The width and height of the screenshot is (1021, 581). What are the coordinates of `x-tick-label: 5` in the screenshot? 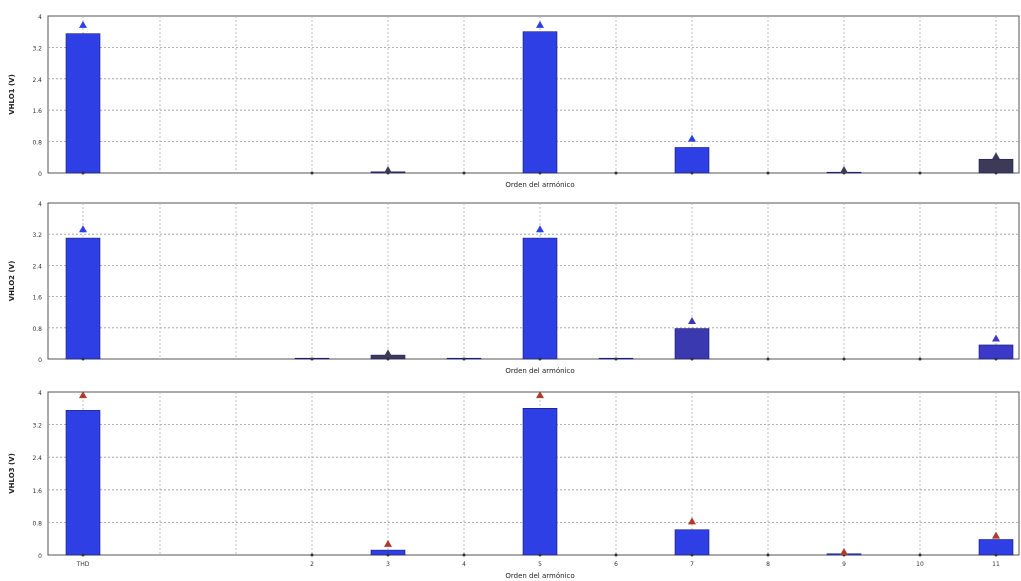 It's located at (540, 564).